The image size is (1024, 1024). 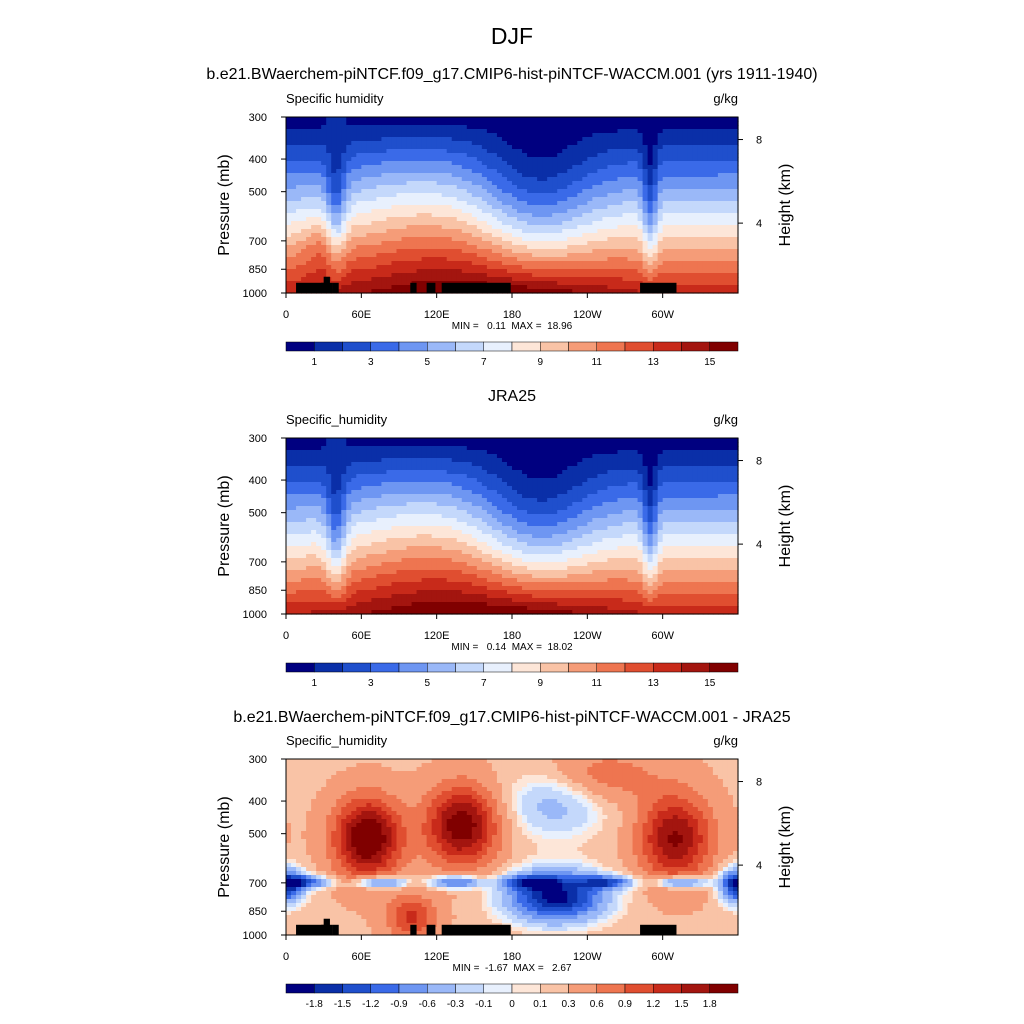 What do you see at coordinates (413, 346) in the screenshot?
I see `colorbar-box` at bounding box center [413, 346].